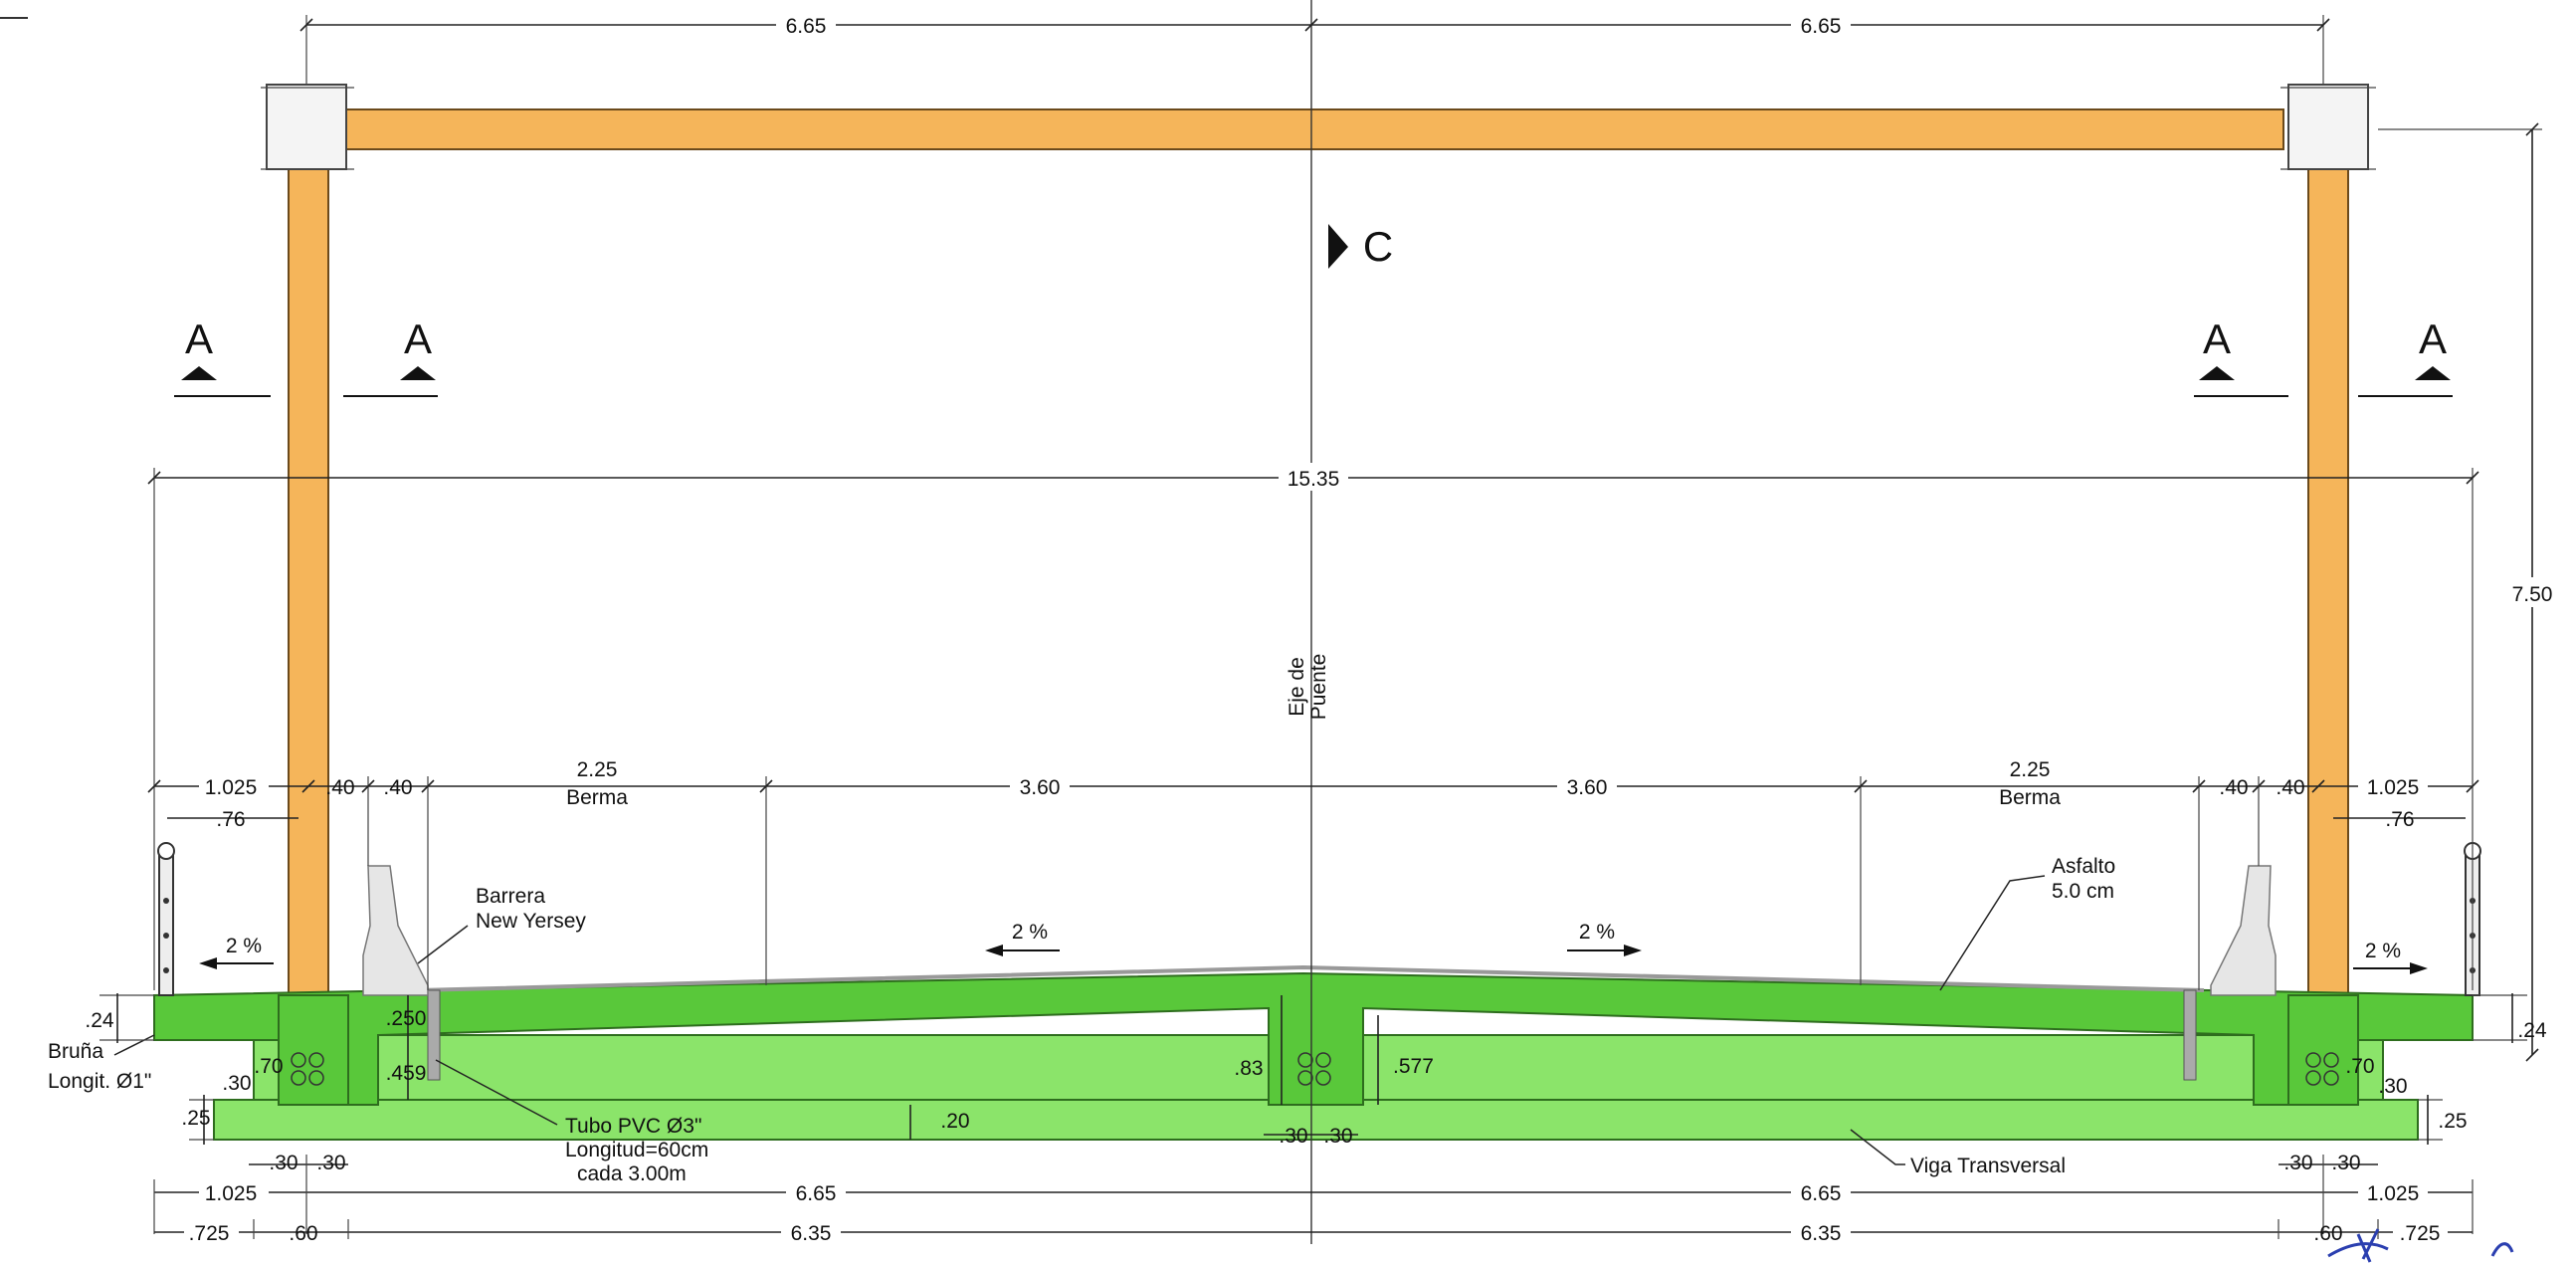  Describe the element at coordinates (406, 1073) in the screenshot. I see `dim-459: .459` at that location.